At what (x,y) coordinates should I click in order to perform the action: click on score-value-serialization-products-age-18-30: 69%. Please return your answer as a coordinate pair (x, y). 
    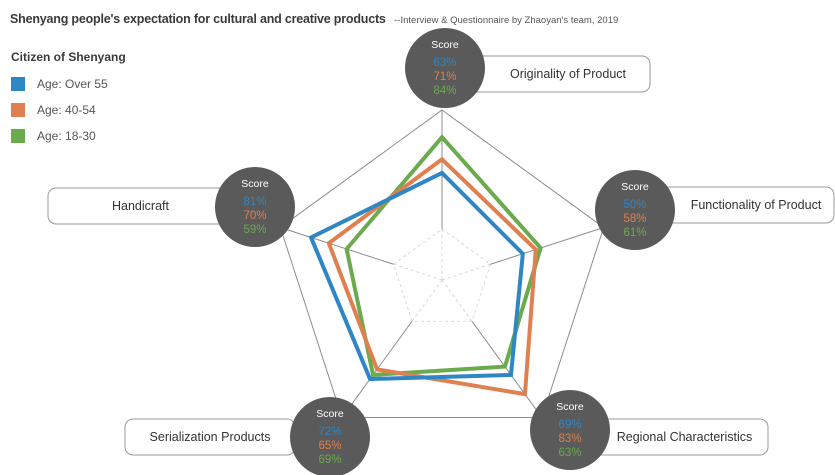
    Looking at the image, I should click on (329, 460).